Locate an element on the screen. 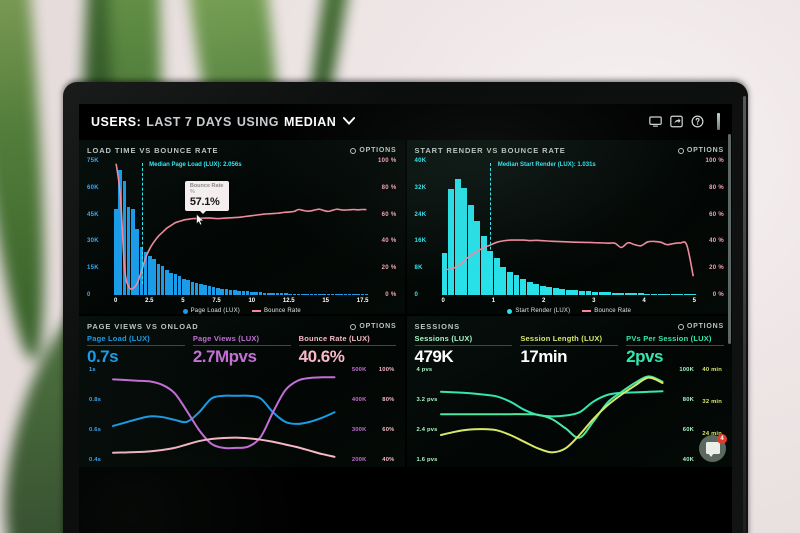 The height and width of the screenshot is (533, 800). line-series-bounce-rate is located at coordinates (569, 228).